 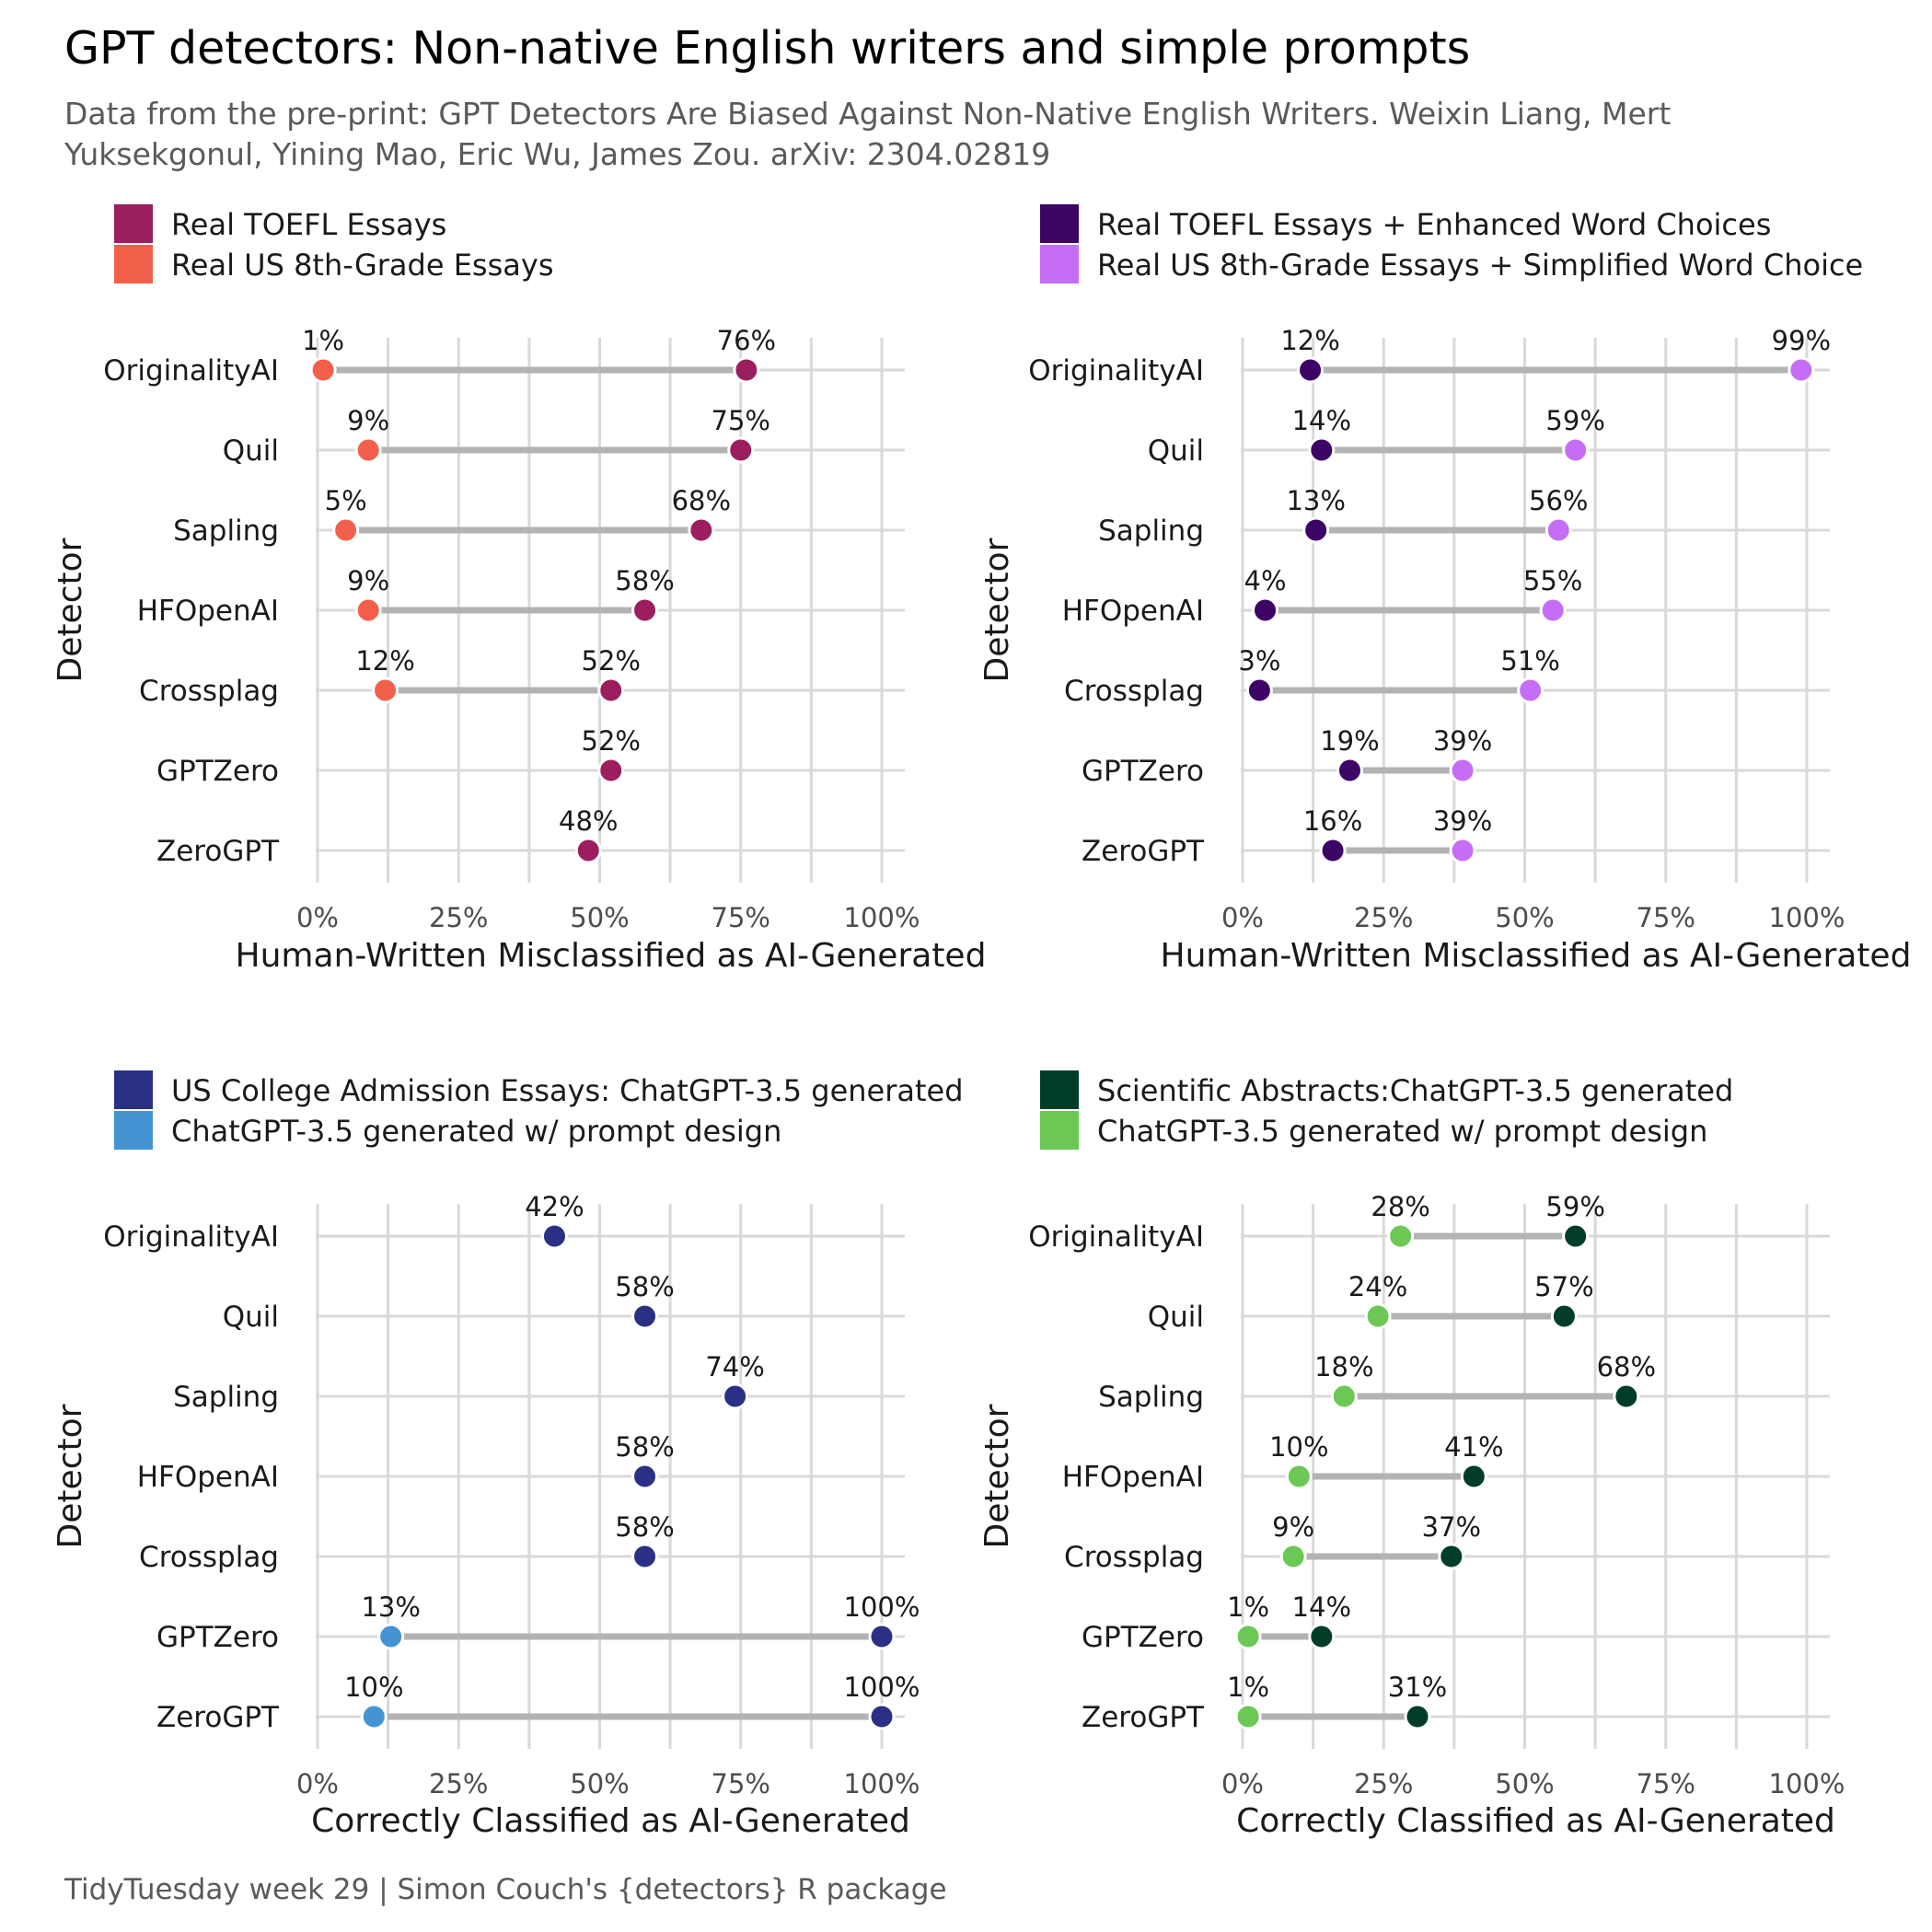 What do you see at coordinates (1060, 1090) in the screenshot?
I see `legend-key-scientific-abstracts-chatgpt-3-5-generated` at bounding box center [1060, 1090].